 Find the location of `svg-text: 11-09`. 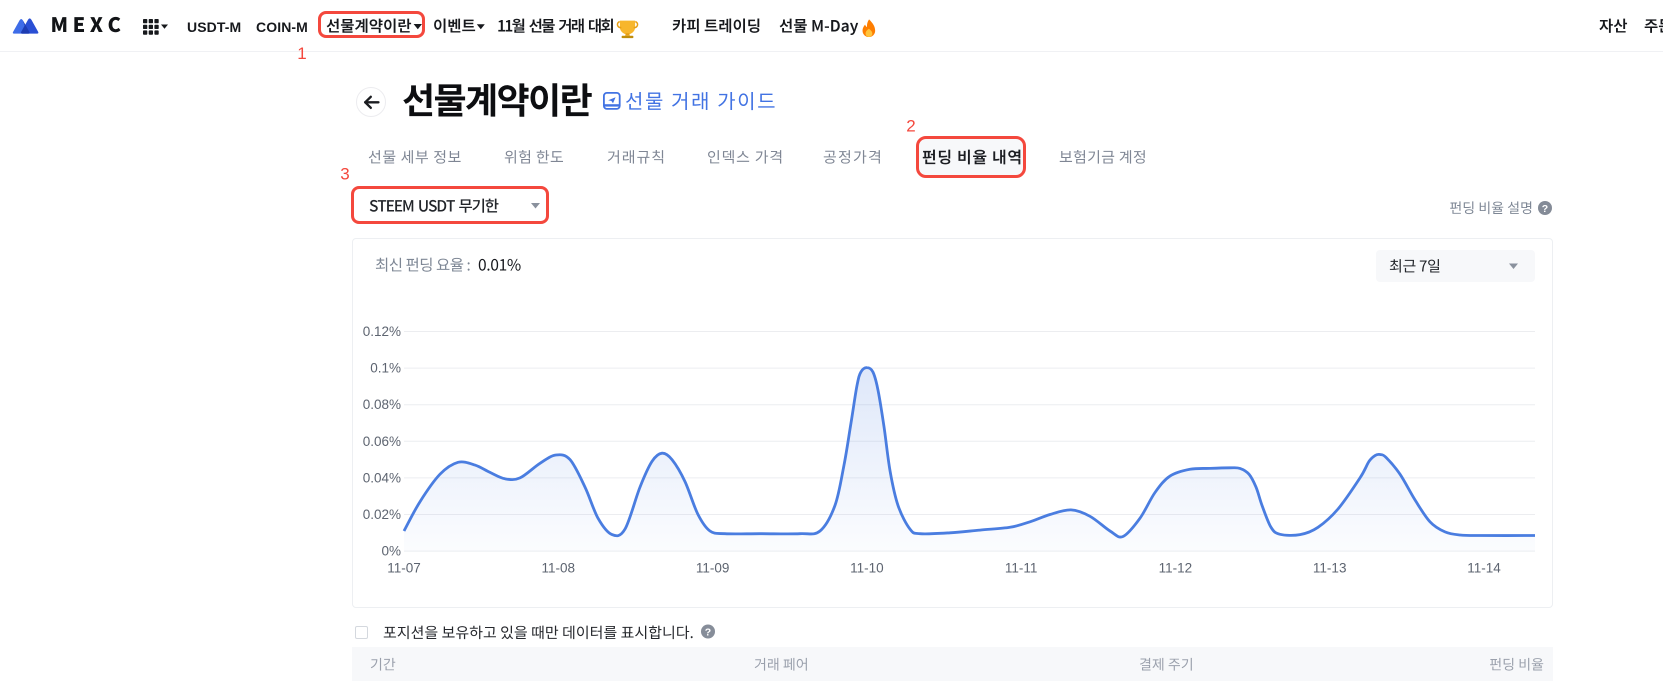

svg-text: 11-09 is located at coordinates (713, 568).